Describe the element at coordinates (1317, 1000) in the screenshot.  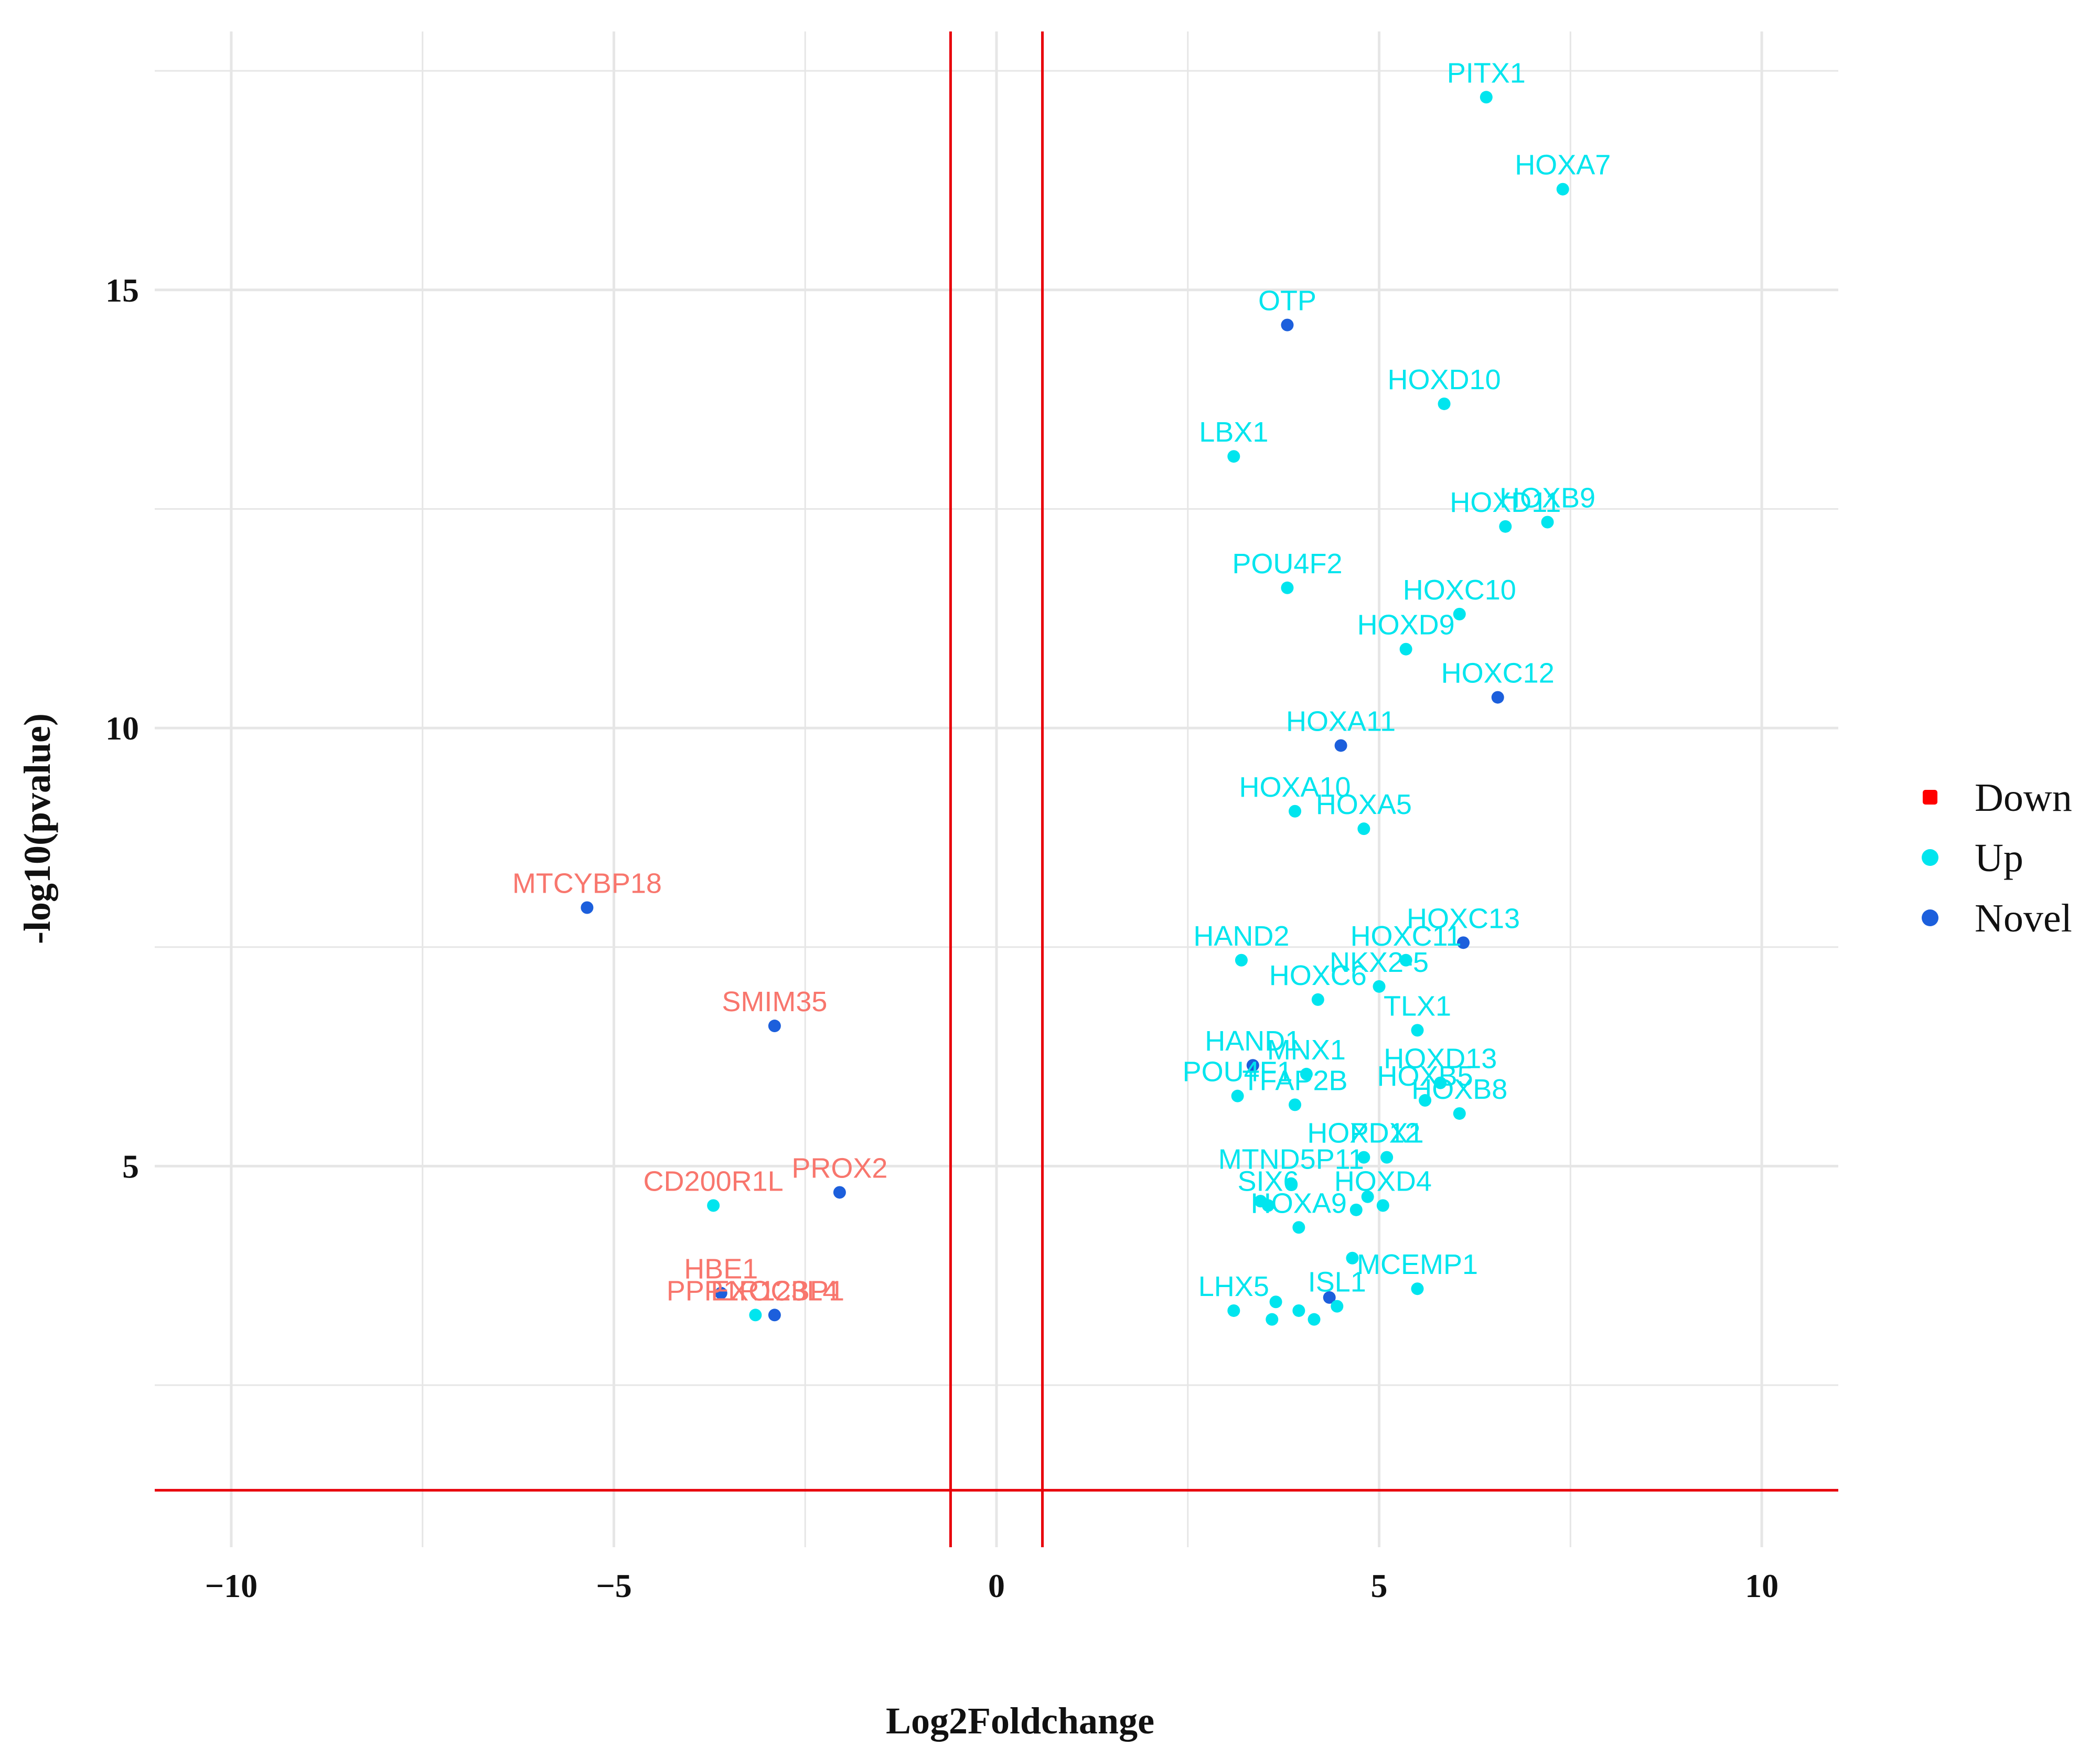
I see `point-hoxc6` at that location.